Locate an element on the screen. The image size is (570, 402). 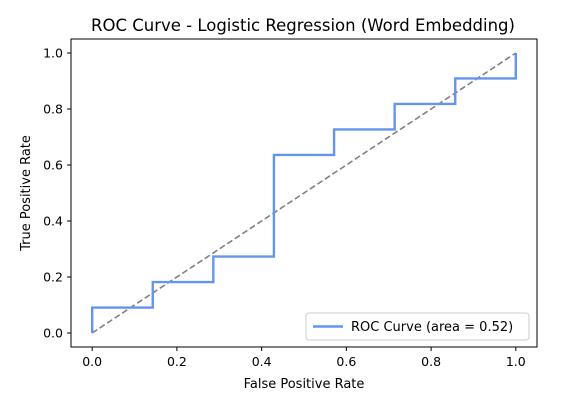
x-tick-label: 0.6 is located at coordinates (346, 361).